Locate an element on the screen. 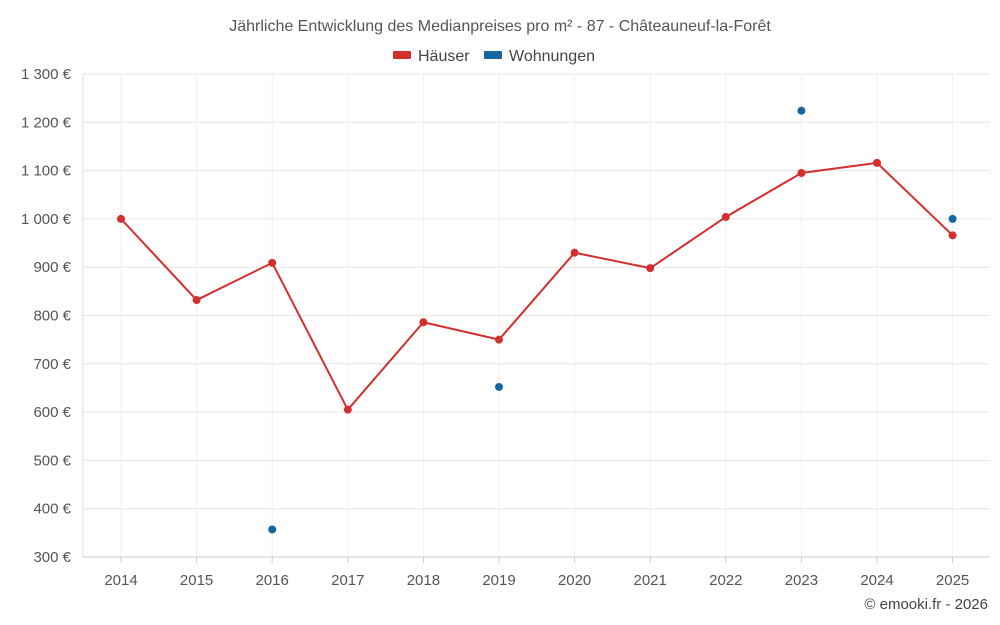 This screenshot has height=625, width=1000. legend-item-wohnungen: Wohnungen is located at coordinates (539, 56).